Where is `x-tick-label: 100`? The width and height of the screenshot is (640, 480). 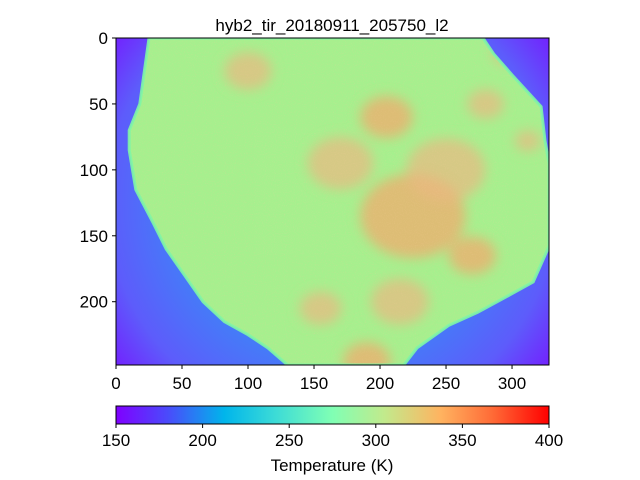
x-tick-label: 100 is located at coordinates (248, 383).